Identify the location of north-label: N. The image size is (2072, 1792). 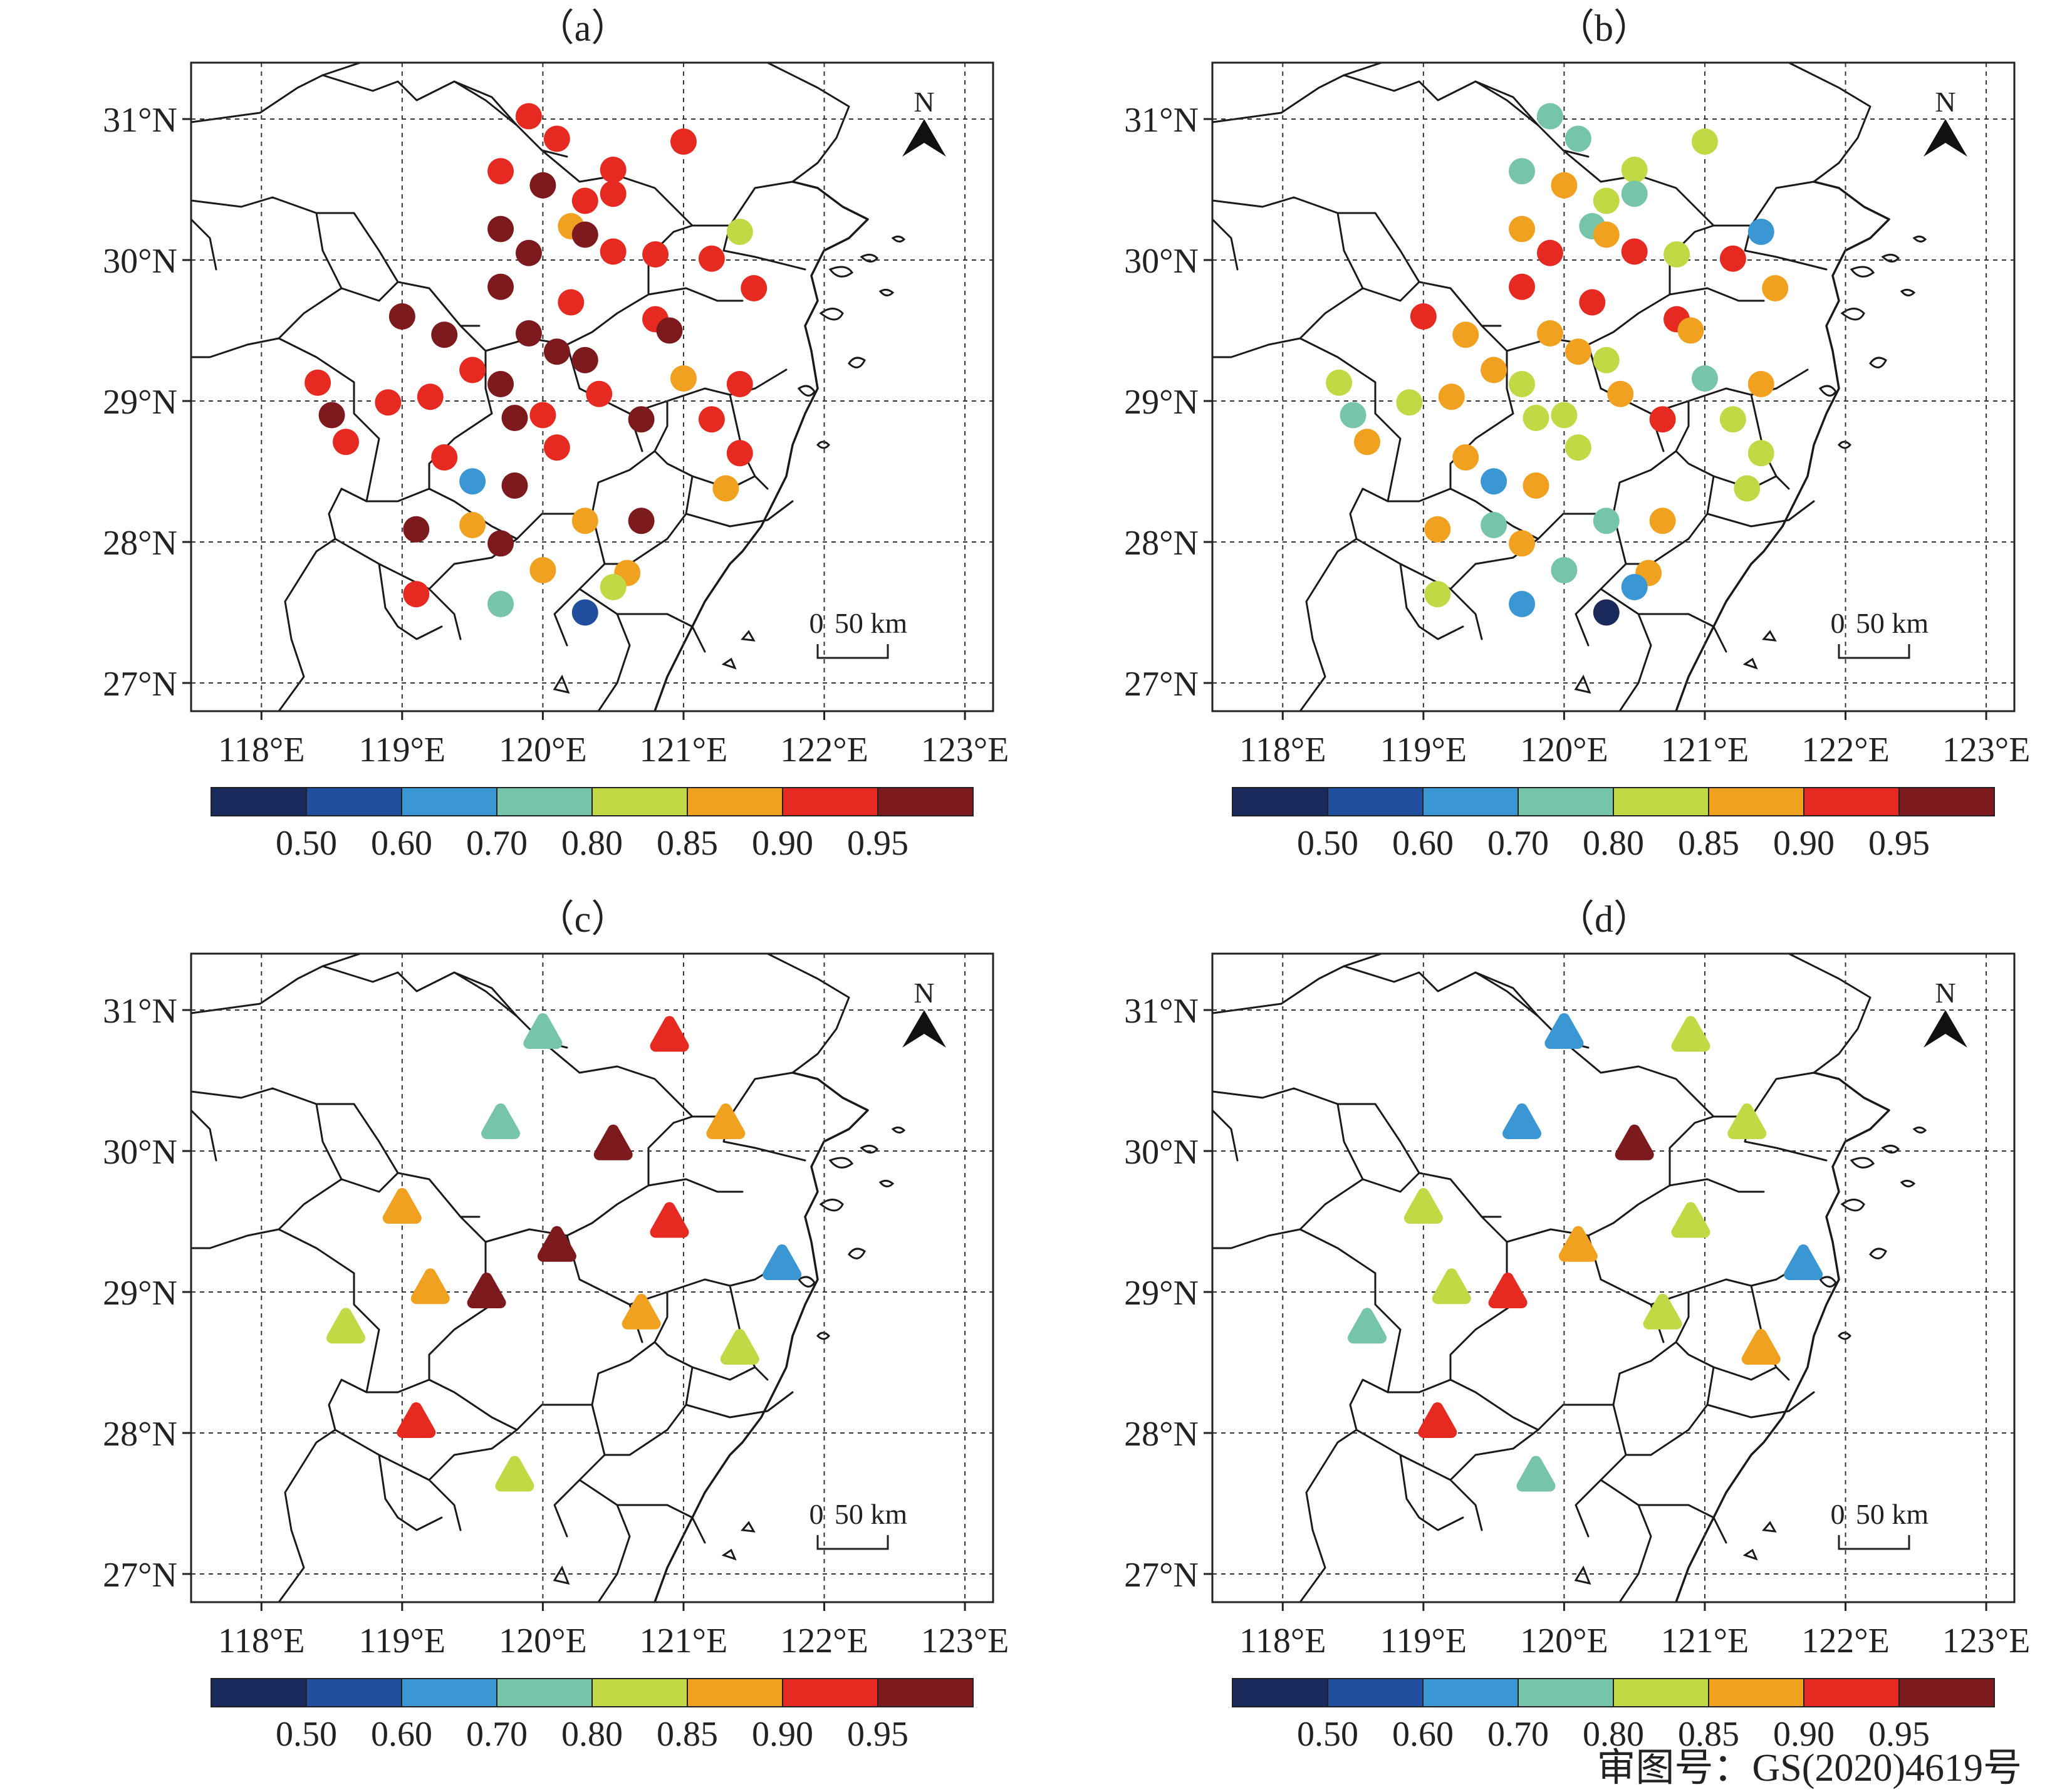
(924, 993).